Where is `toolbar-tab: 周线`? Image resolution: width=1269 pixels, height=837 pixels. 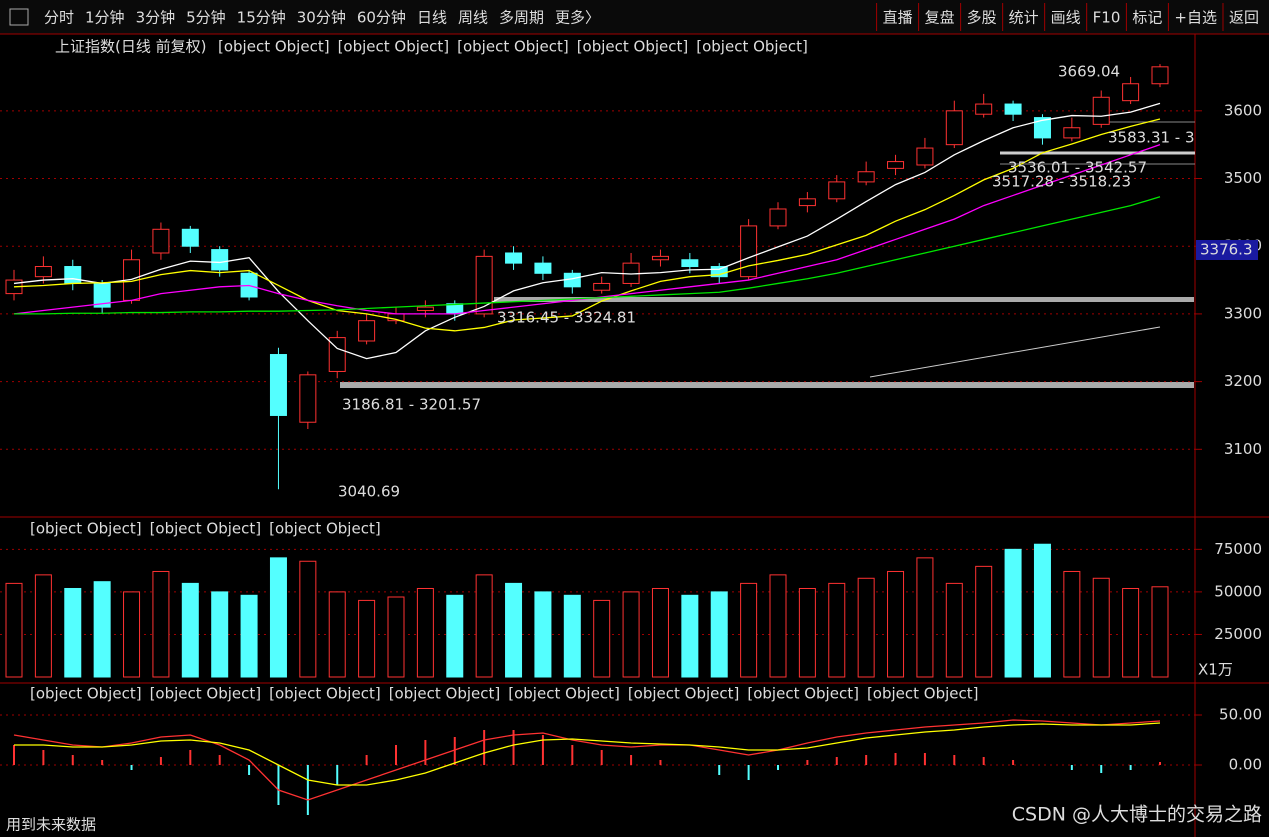
toolbar-tab: 周线 is located at coordinates (473, 18).